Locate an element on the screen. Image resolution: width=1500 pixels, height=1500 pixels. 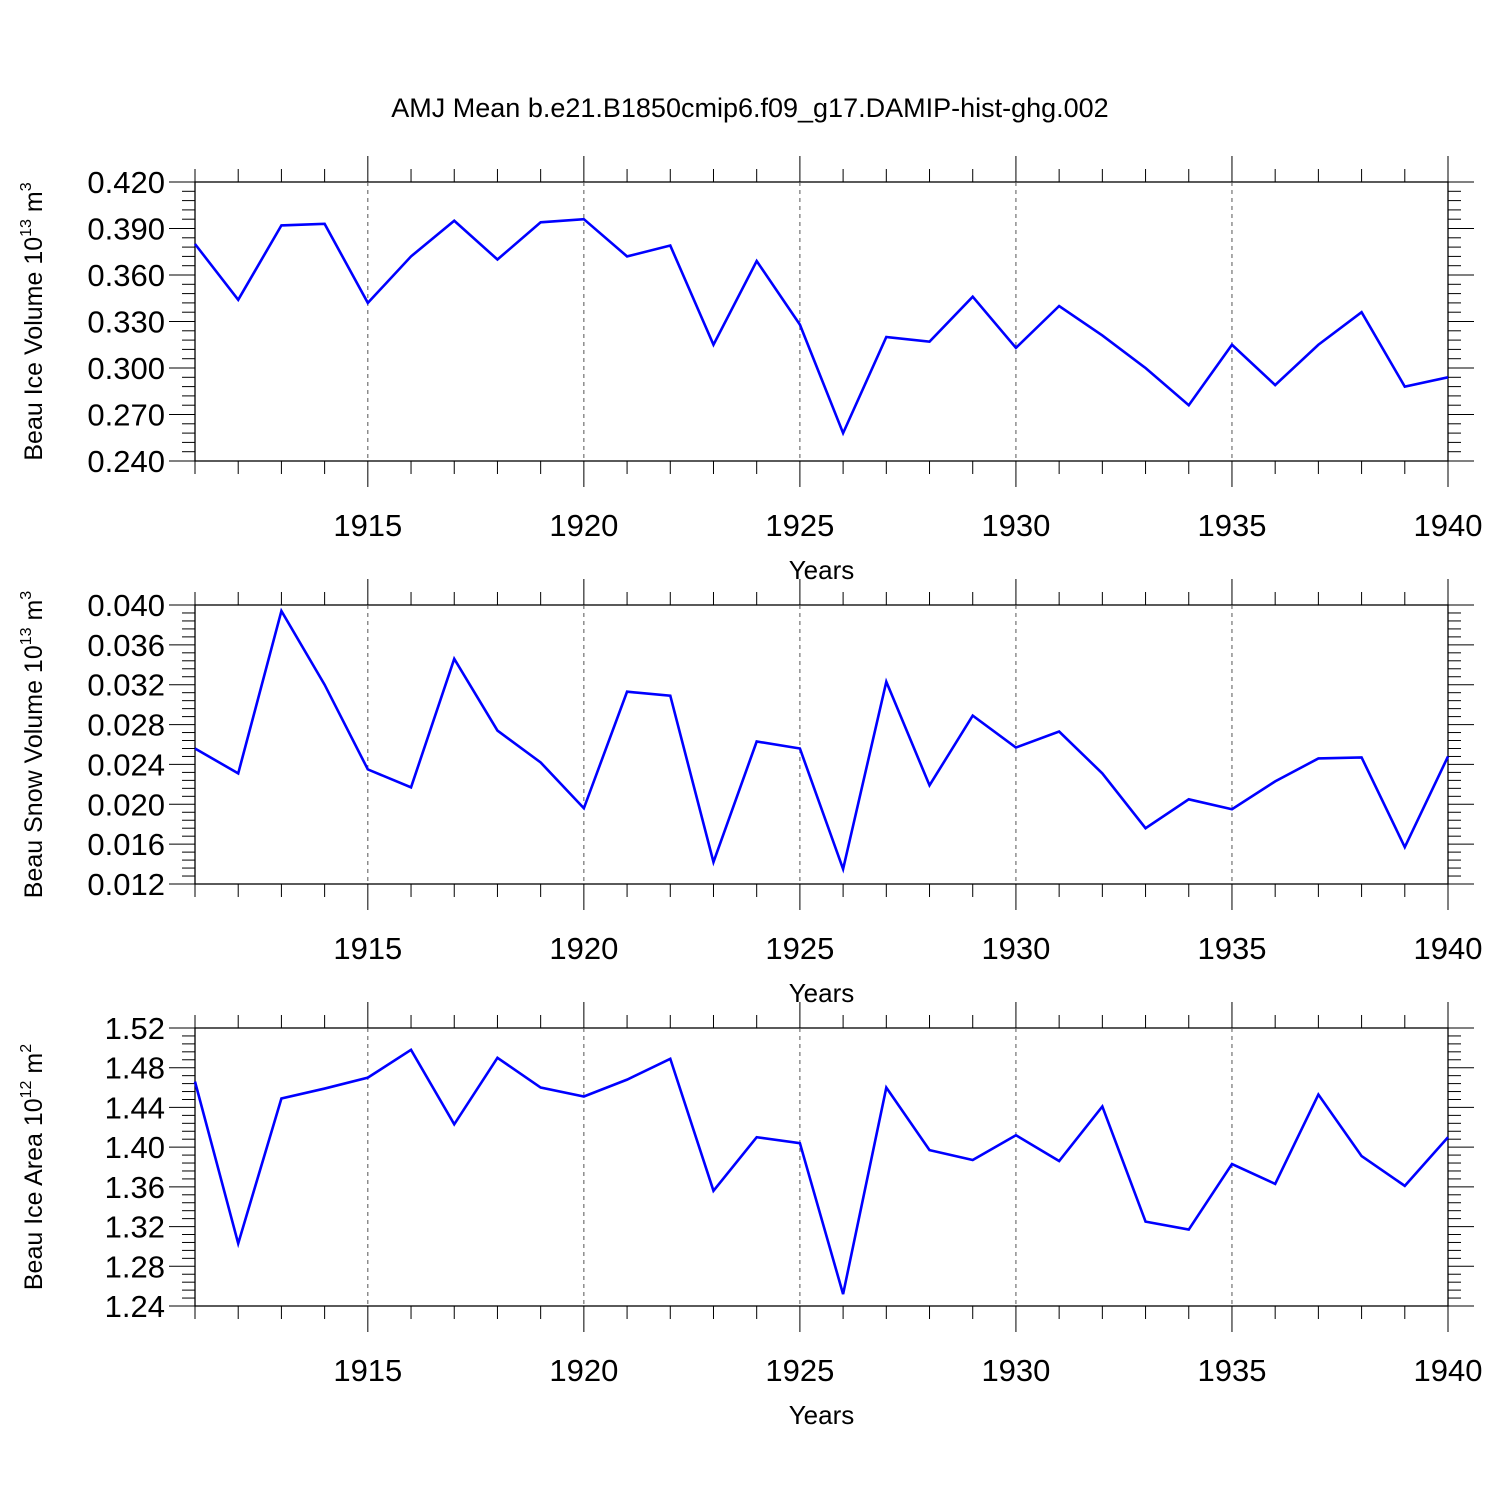
y-tick-label: 1.24 is located at coordinates (135, 1306).